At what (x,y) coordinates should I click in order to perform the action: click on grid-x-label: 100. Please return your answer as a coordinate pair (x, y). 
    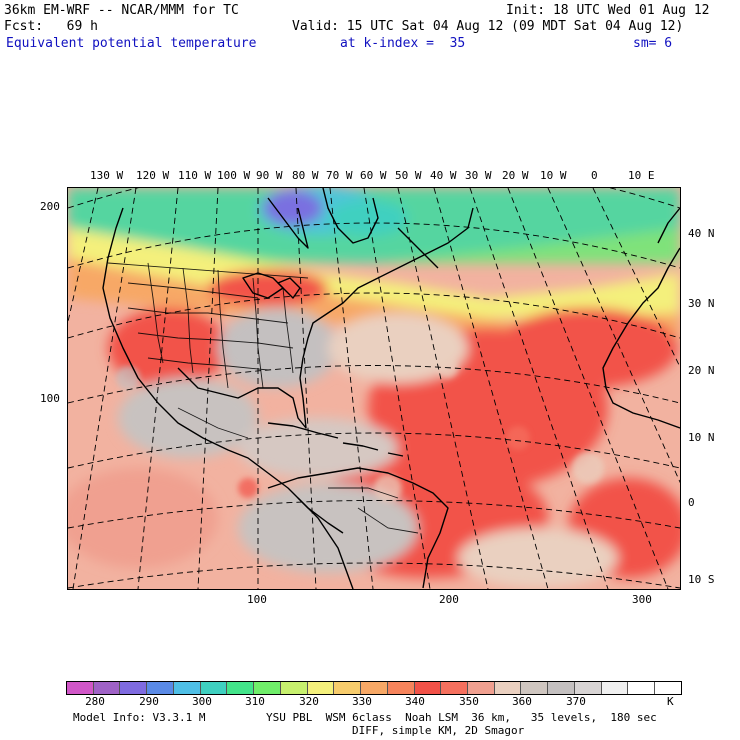
    Looking at the image, I should click on (257, 599).